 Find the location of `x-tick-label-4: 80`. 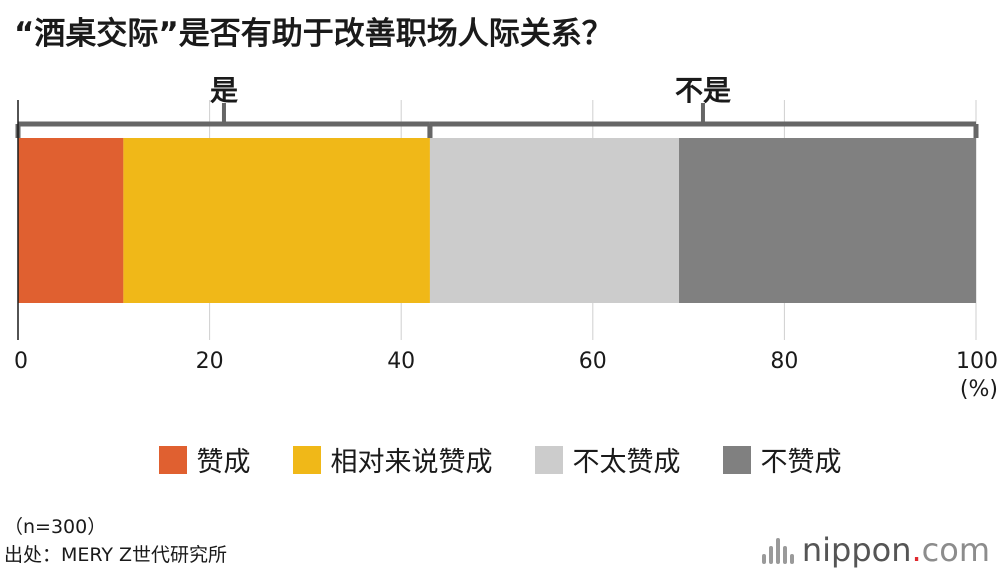

x-tick-label-4: 80 is located at coordinates (784, 361).